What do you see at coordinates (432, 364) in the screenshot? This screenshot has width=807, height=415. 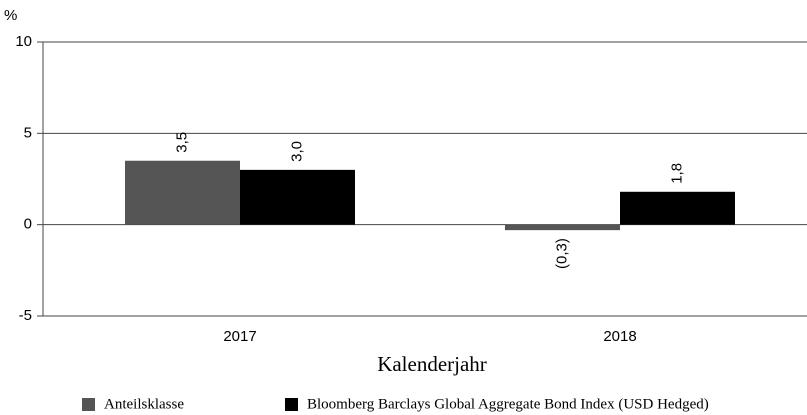 I see `x-axis-label: Kalenderjahr` at bounding box center [432, 364].